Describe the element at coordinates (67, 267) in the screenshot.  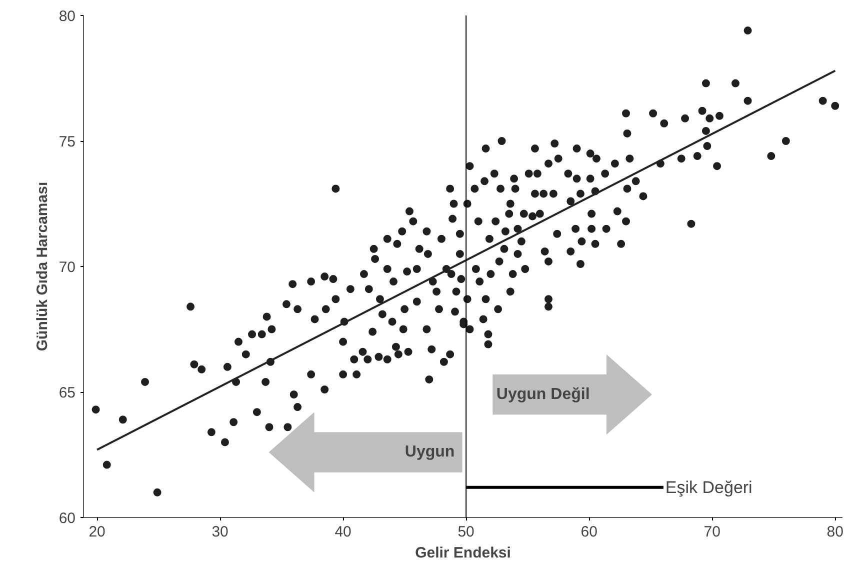
I see `y-tick-label: 70` at that location.